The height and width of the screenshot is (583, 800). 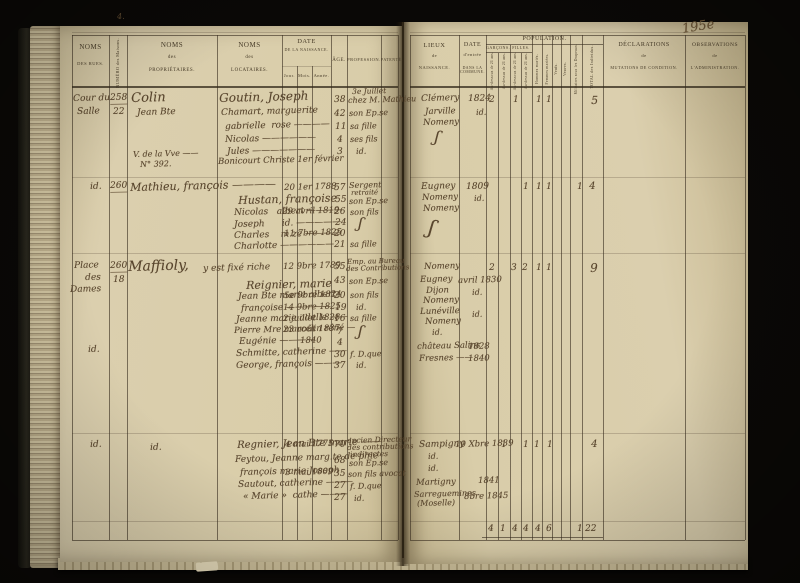 I want to click on handwritten-entry: 7, so click(x=340, y=331).